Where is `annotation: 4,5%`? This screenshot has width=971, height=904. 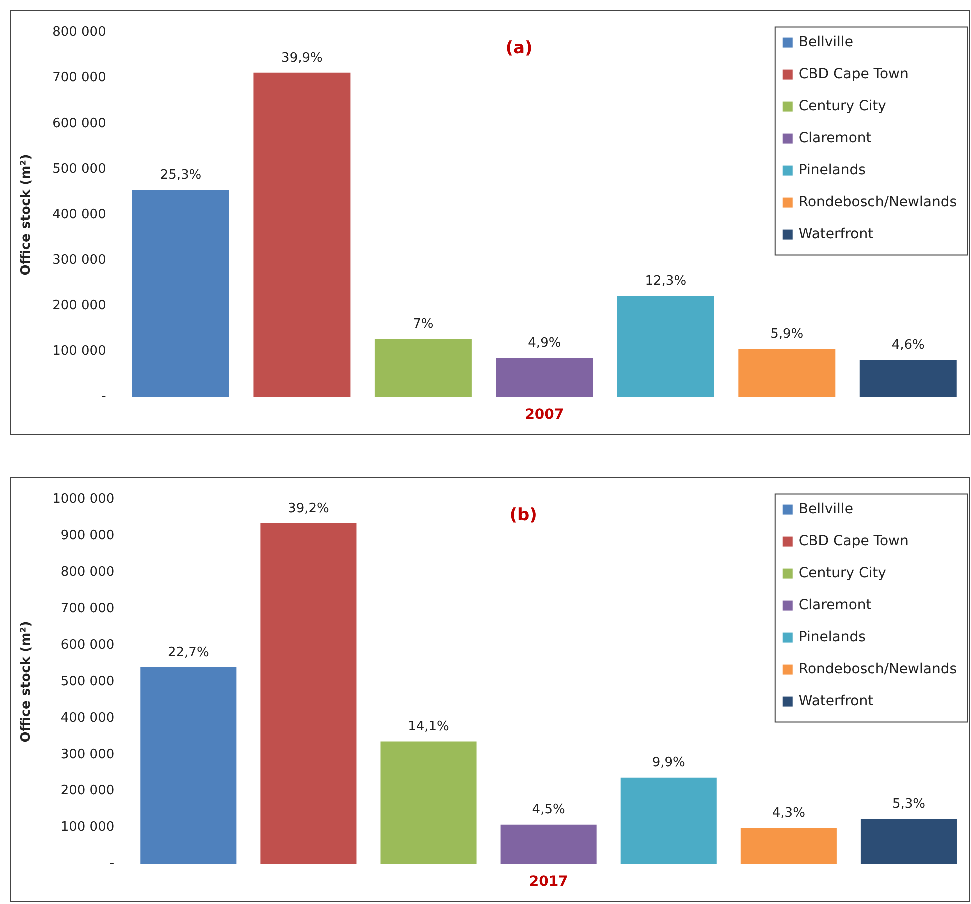 annotation: 4,5% is located at coordinates (549, 810).